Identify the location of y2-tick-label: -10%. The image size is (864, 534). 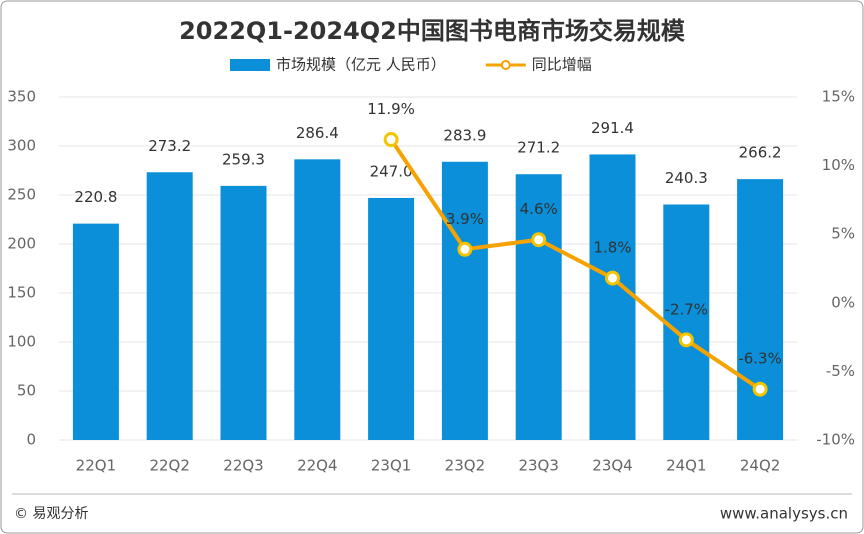
(835, 440).